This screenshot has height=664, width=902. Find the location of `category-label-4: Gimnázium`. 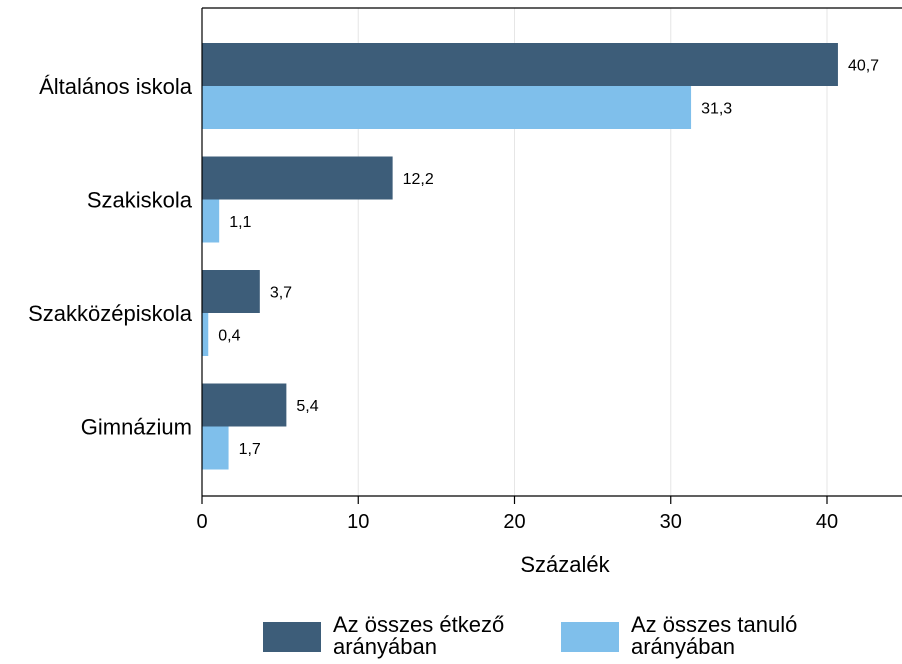

category-label-4: Gimnázium is located at coordinates (136, 427).